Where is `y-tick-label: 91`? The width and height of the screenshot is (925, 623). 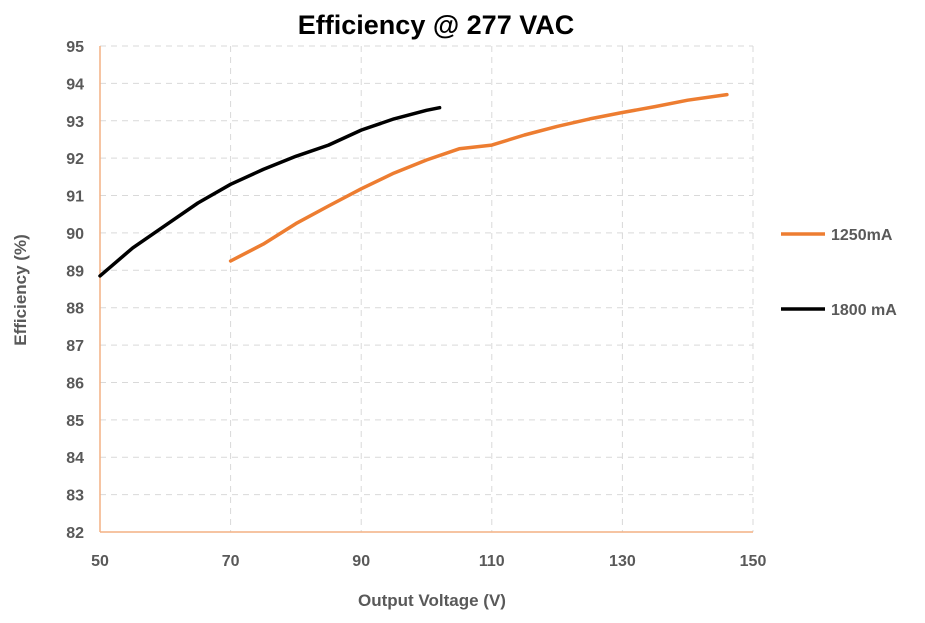 y-tick-label: 91 is located at coordinates (75, 197).